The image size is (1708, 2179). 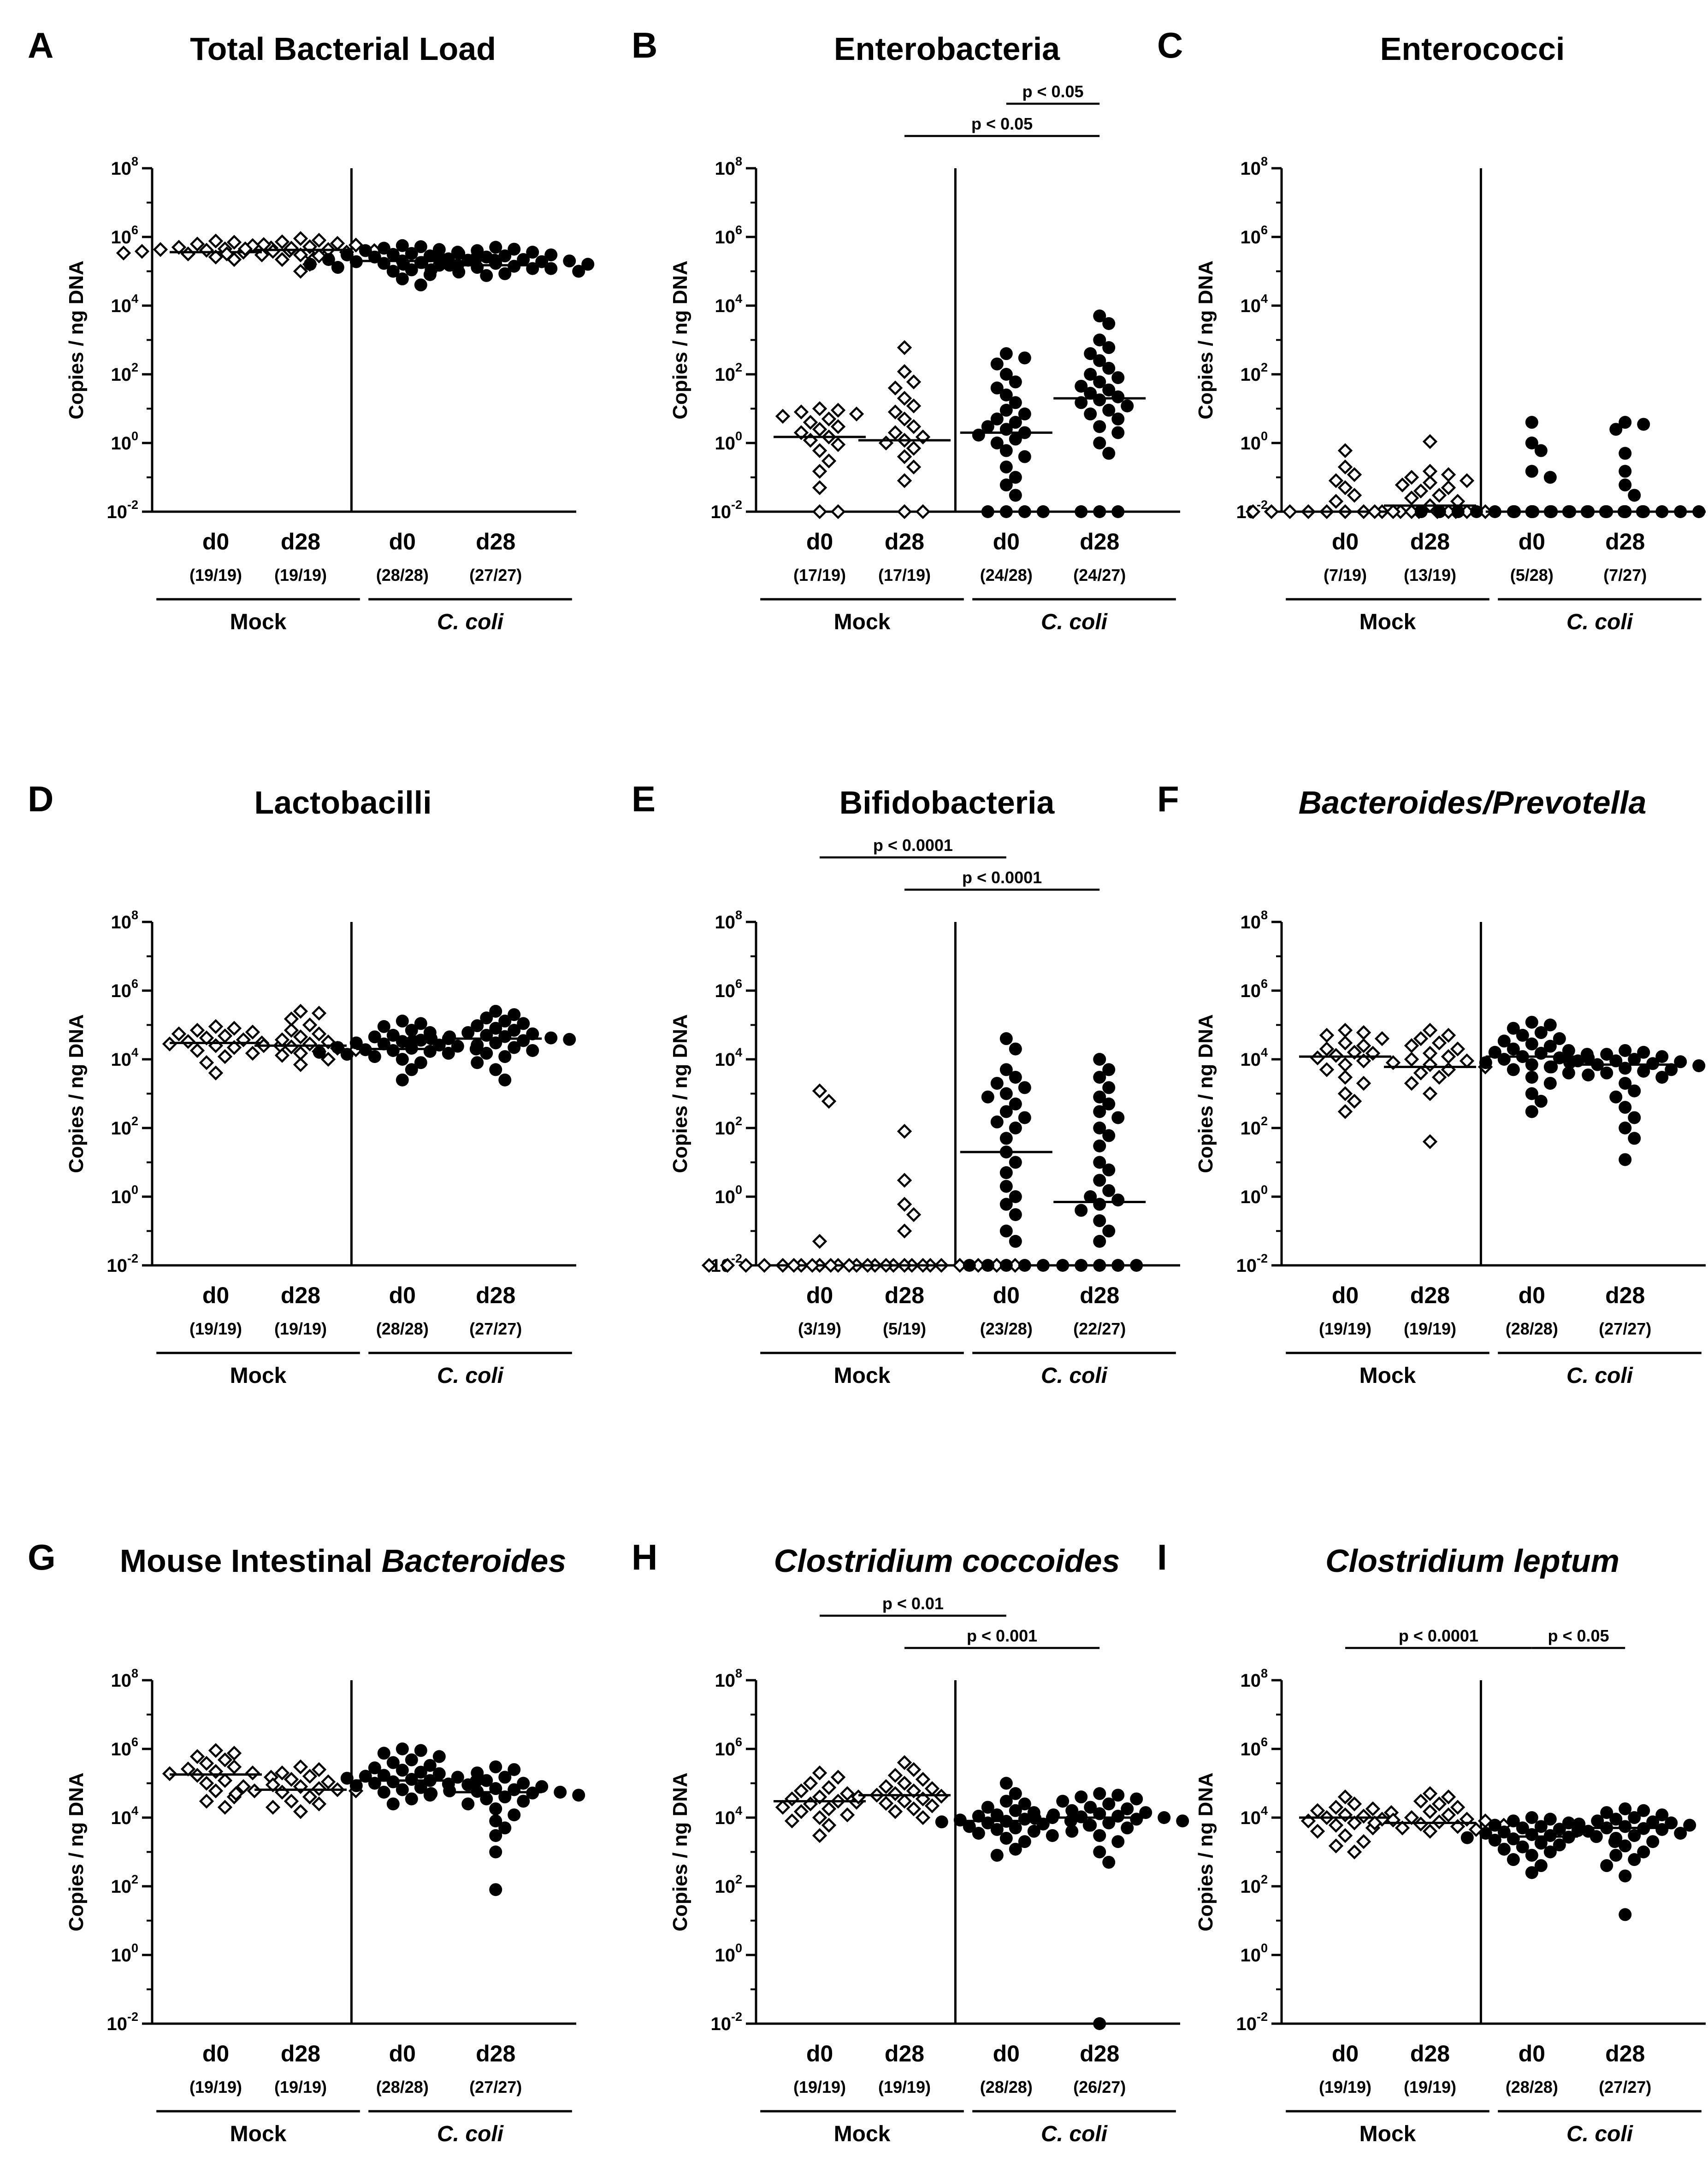 What do you see at coordinates (1254, 1953) in the screenshot?
I see `y-tick-label: 10⁰` at bounding box center [1254, 1953].